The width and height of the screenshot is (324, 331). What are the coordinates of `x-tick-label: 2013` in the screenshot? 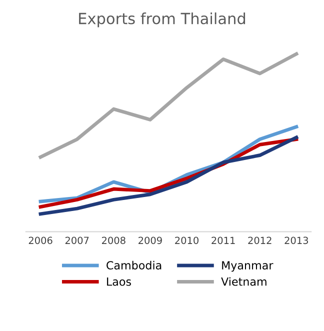 It's located at (296, 240).